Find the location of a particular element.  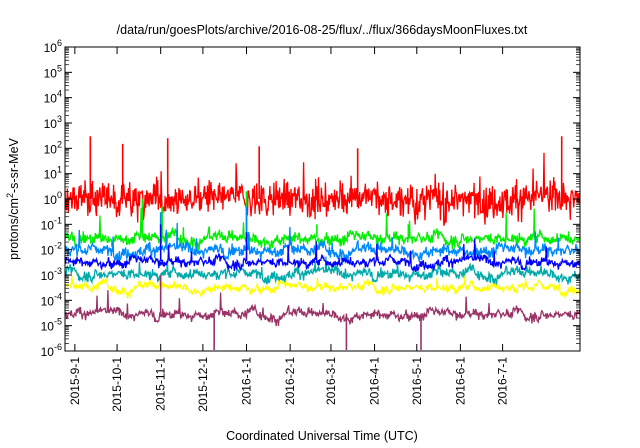

x-axis-label: Coordinated Universal Time (UTC) is located at coordinates (322, 436).